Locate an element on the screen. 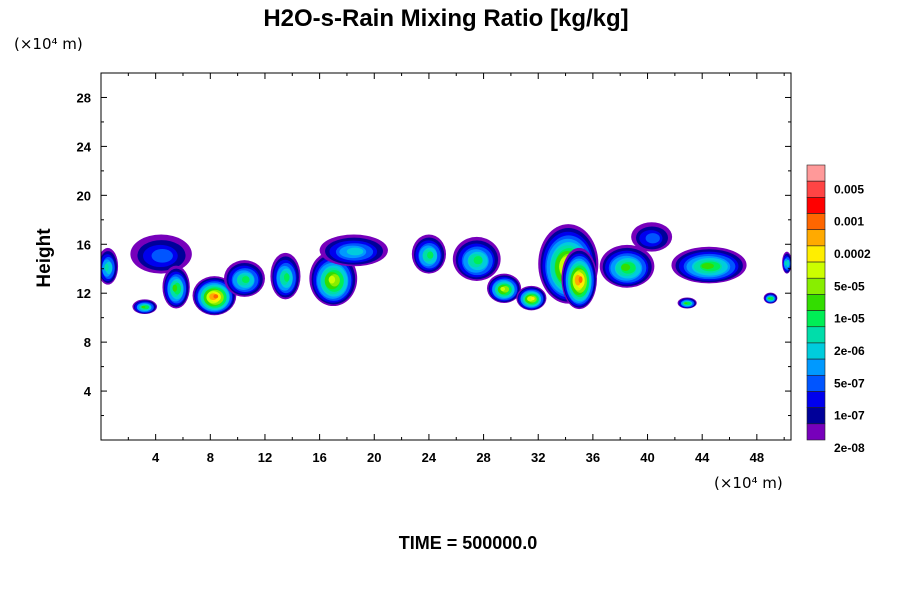 The width and height of the screenshot is (900, 600). y-tick-label: 16 is located at coordinates (84, 244).